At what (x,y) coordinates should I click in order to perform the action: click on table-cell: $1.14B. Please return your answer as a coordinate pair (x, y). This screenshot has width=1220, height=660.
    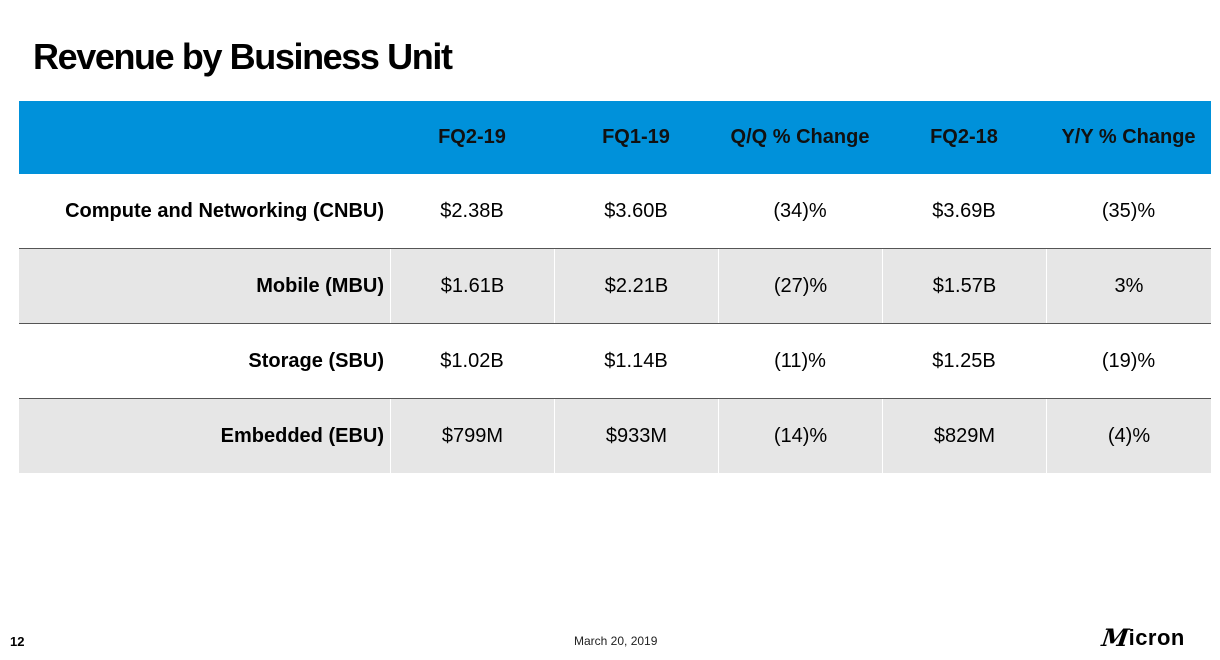
    Looking at the image, I should click on (636, 360).